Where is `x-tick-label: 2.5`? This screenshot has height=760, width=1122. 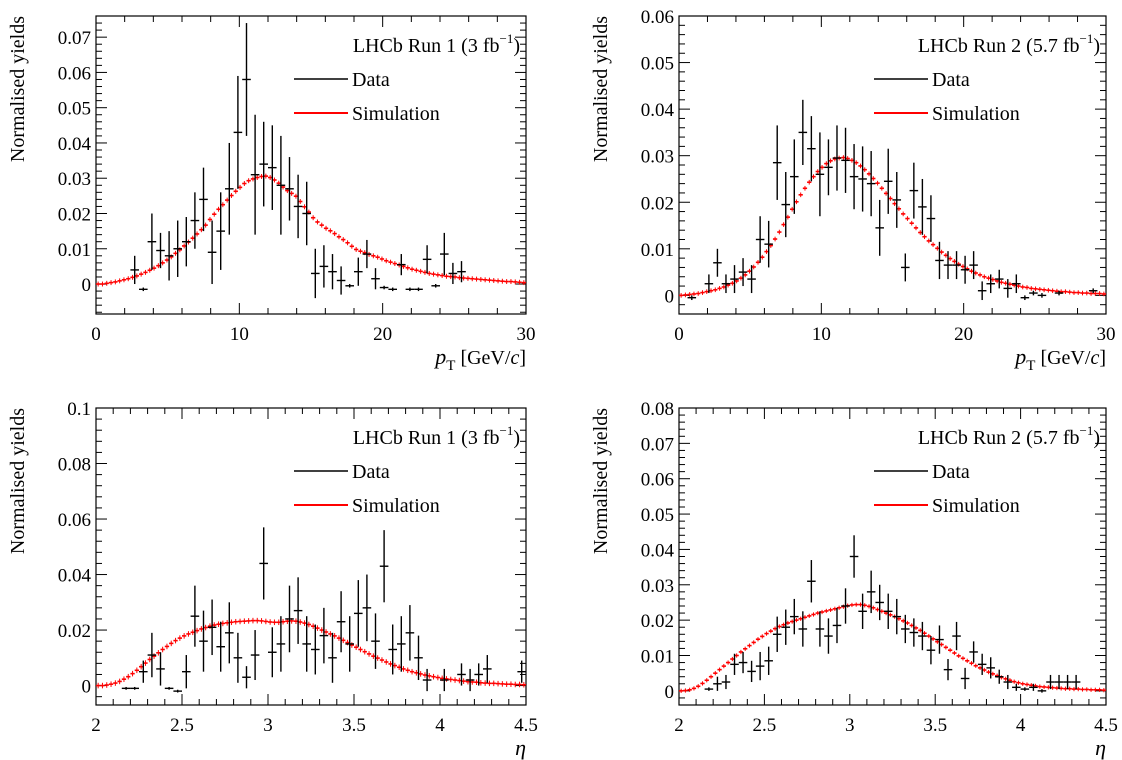 x-tick-label: 2.5 is located at coordinates (182, 725).